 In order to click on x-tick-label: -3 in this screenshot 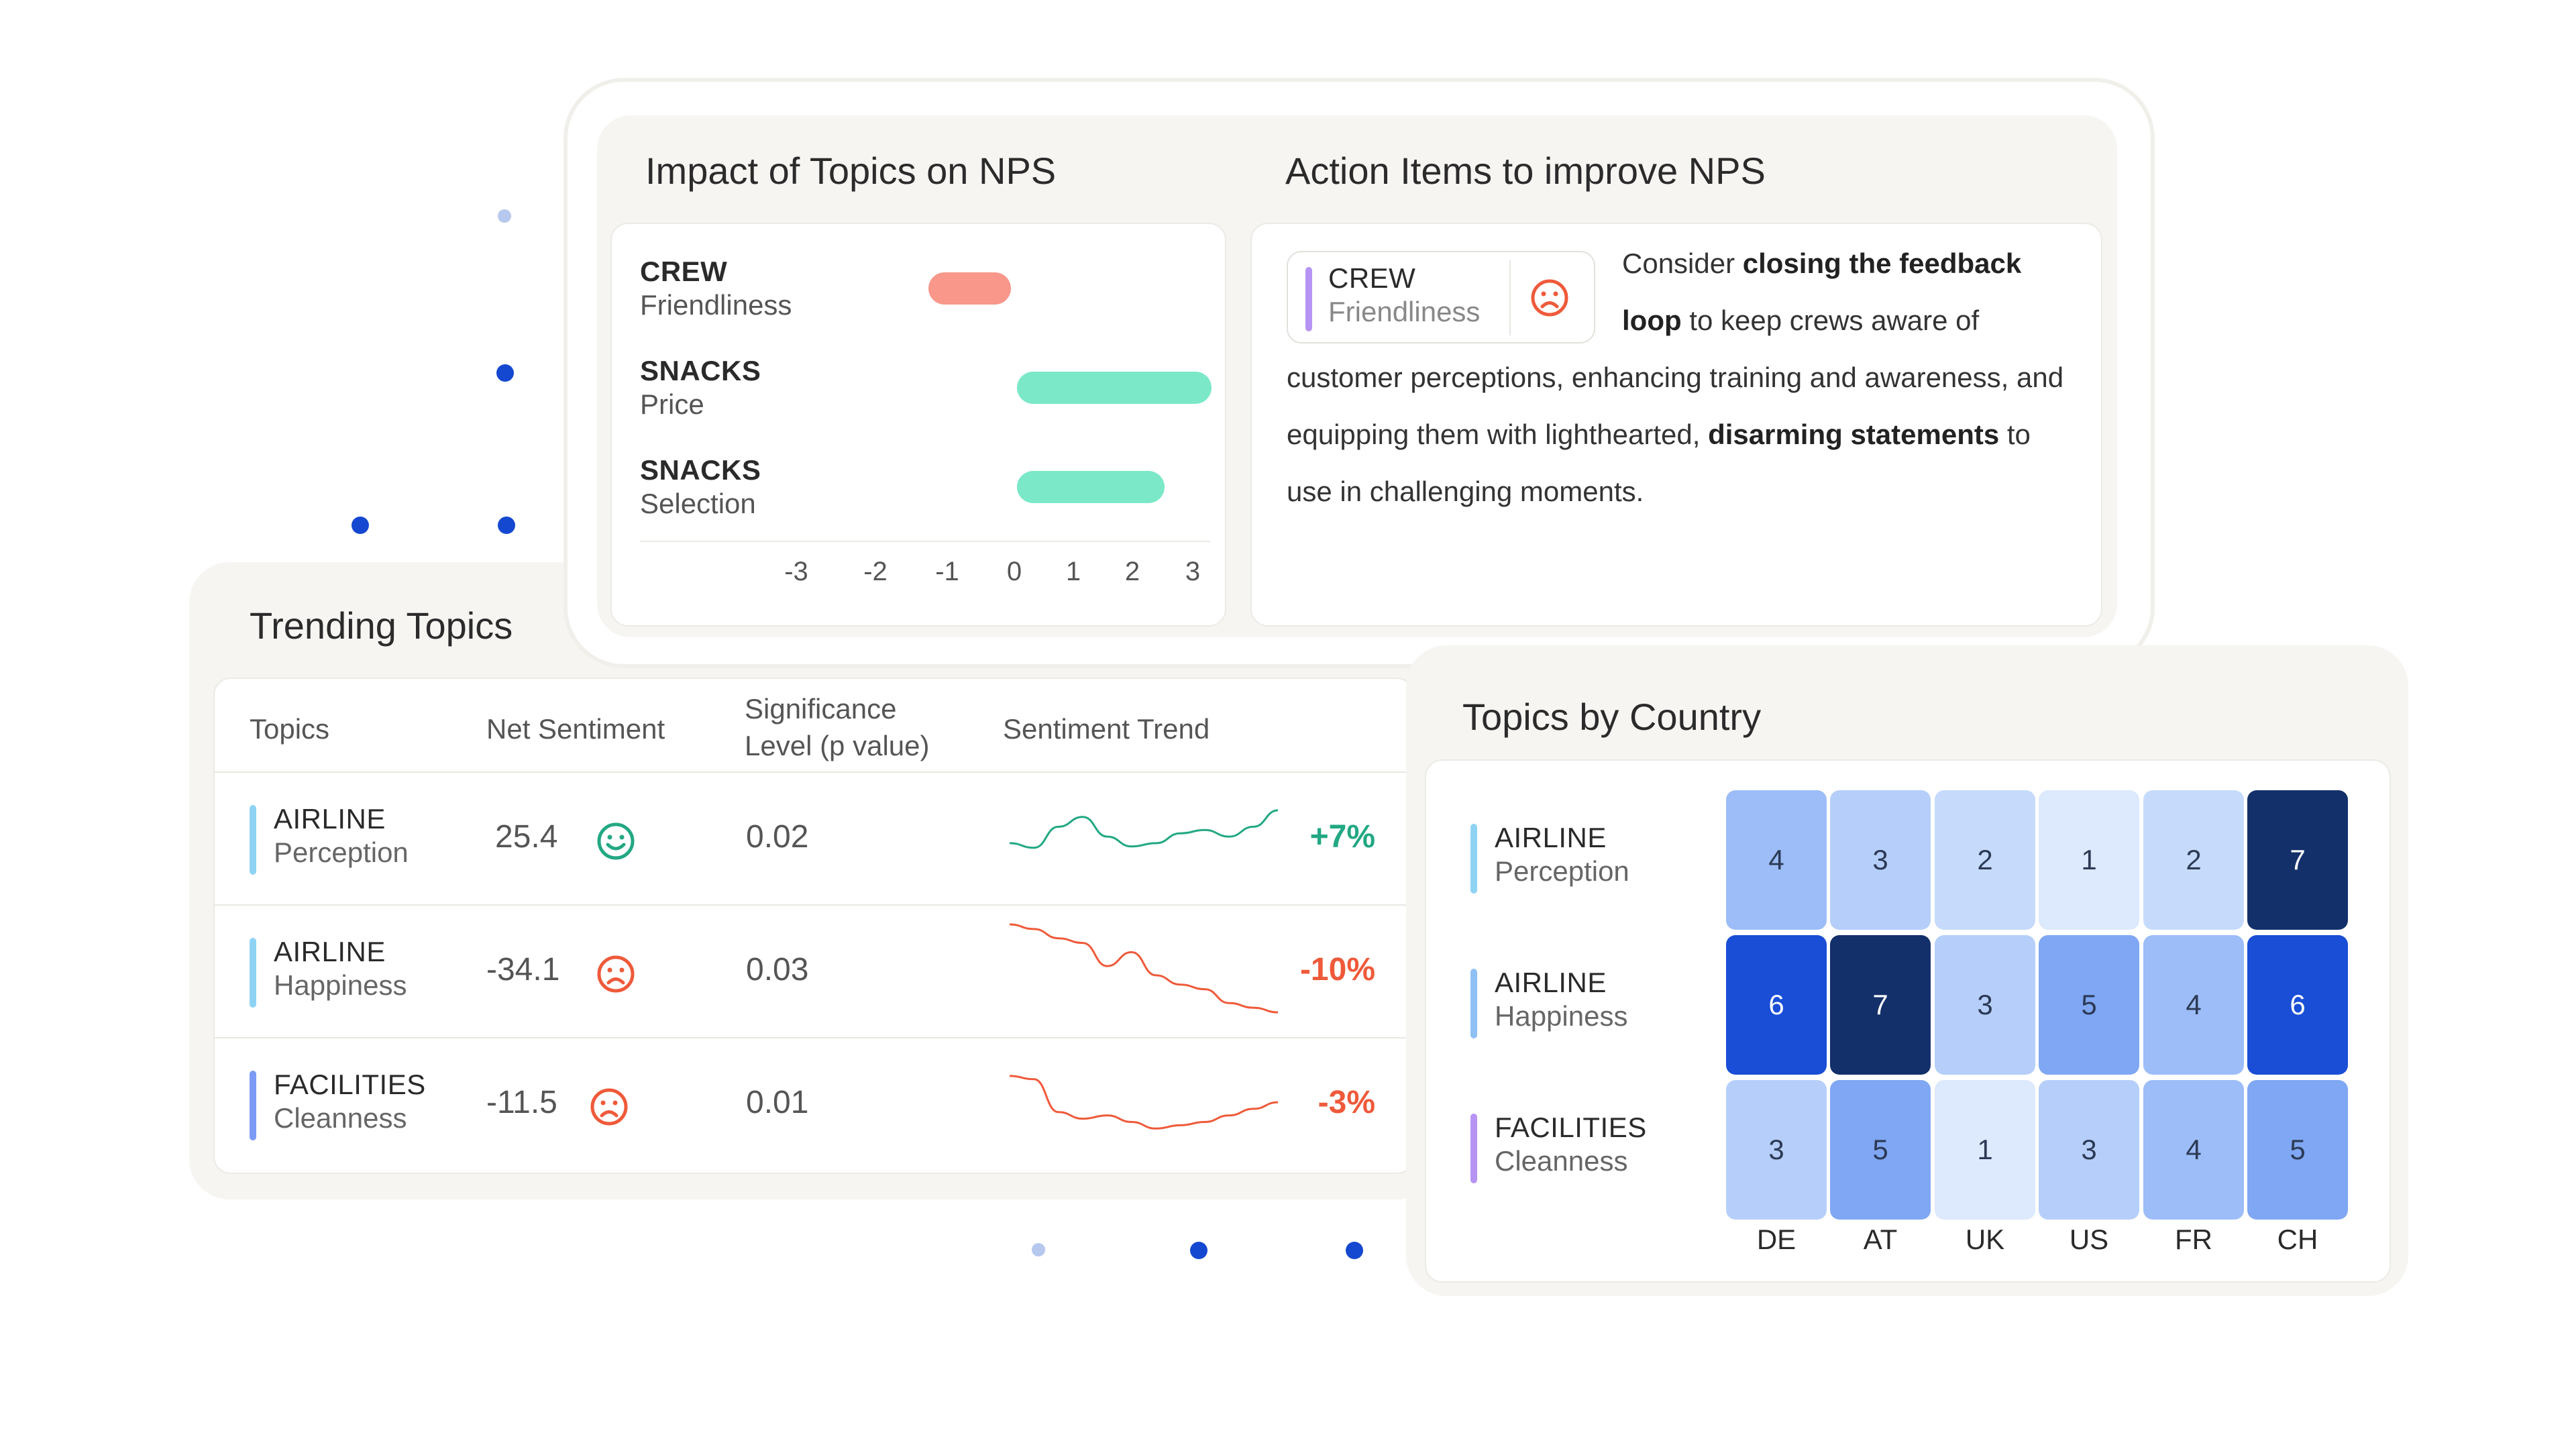, I will do `click(796, 571)`.